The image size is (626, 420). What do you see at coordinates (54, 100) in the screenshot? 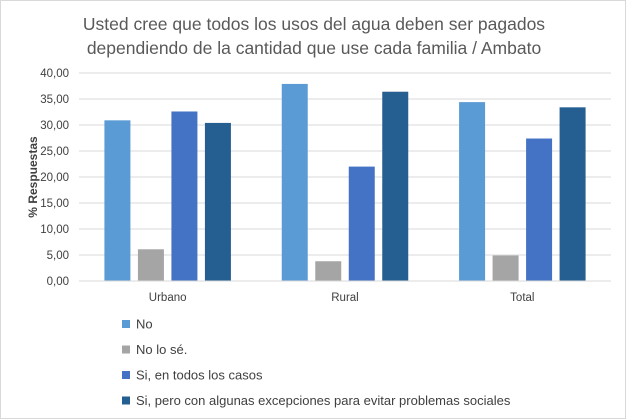
I see `y-tick-label: 35,00` at bounding box center [54, 100].